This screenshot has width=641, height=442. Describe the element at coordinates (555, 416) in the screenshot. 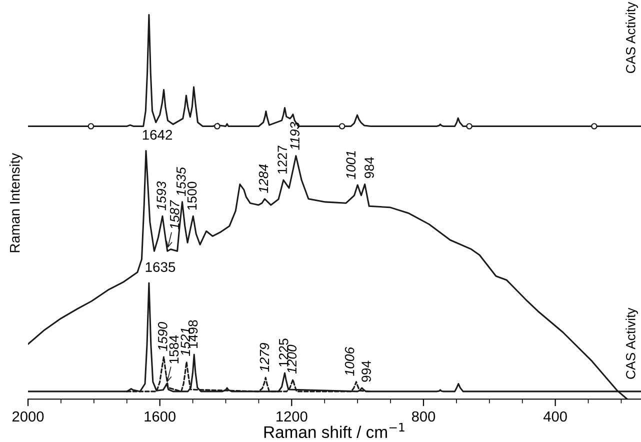

I see `x-tick-label: 400` at that location.